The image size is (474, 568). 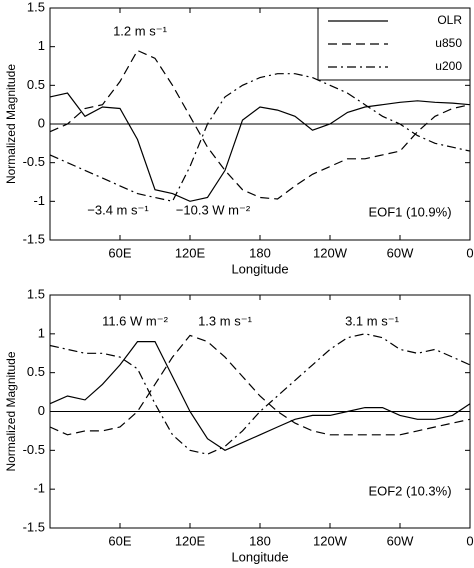 What do you see at coordinates (448, 66) in the screenshot?
I see `legend-label: u200` at bounding box center [448, 66].